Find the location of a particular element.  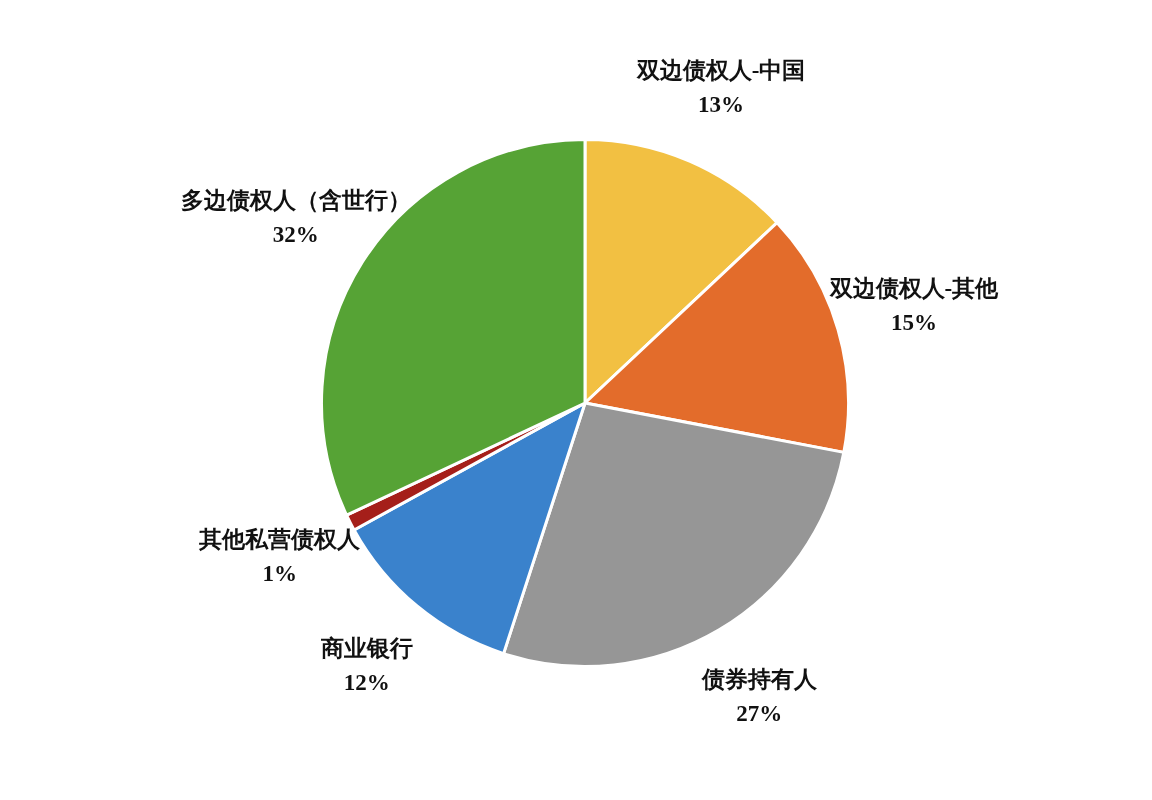

data-label: 32% is located at coordinates (295, 235).